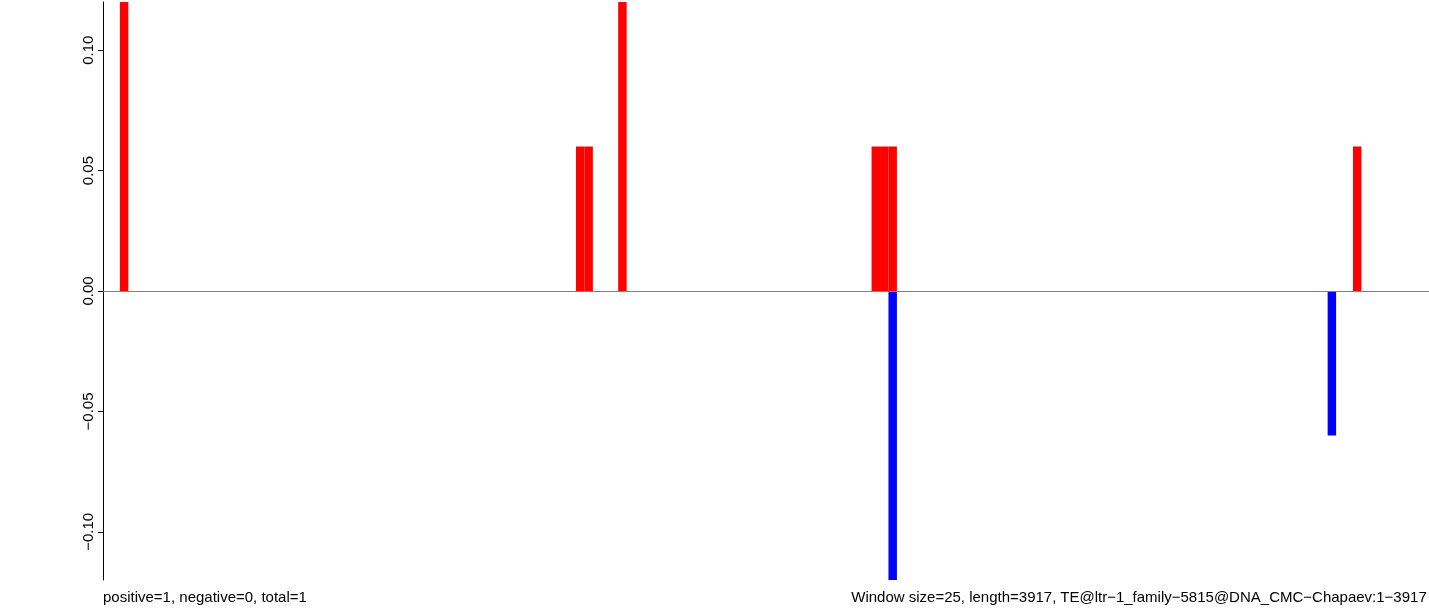 The height and width of the screenshot is (608, 1429). Describe the element at coordinates (87, 291) in the screenshot. I see `y-tick-label: 0.00` at that location.